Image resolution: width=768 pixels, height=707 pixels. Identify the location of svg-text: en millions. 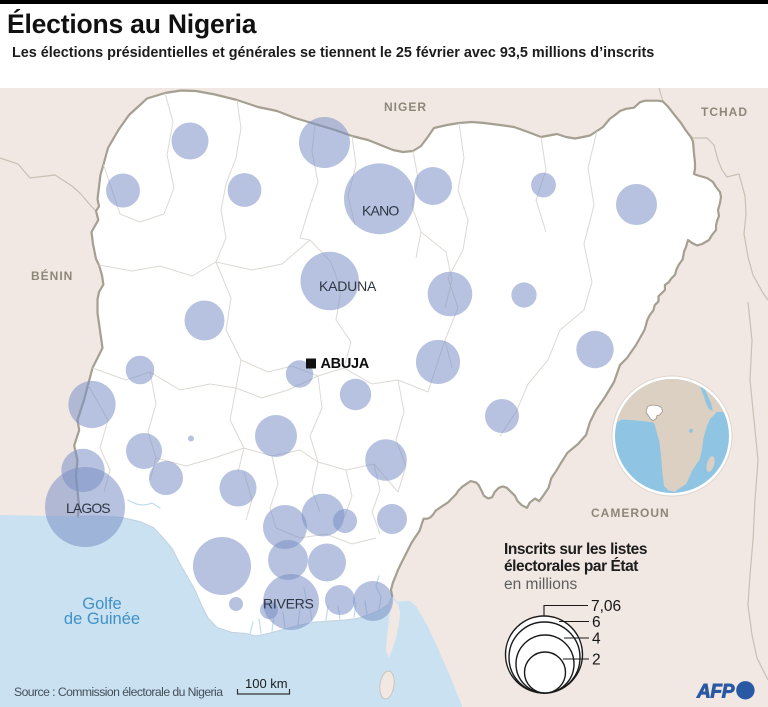
(540, 584).